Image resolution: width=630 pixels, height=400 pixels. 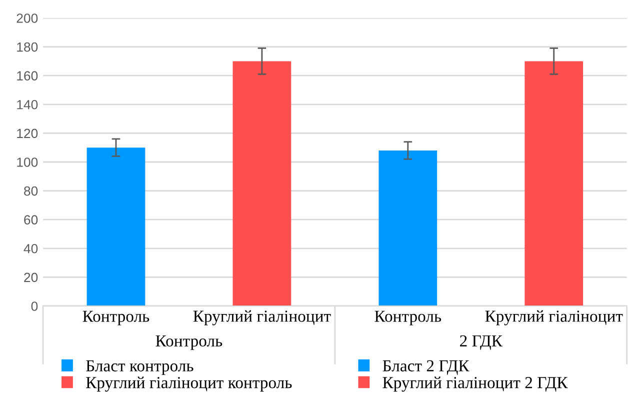 I want to click on legend-label: Бласт контроль, so click(x=140, y=367).